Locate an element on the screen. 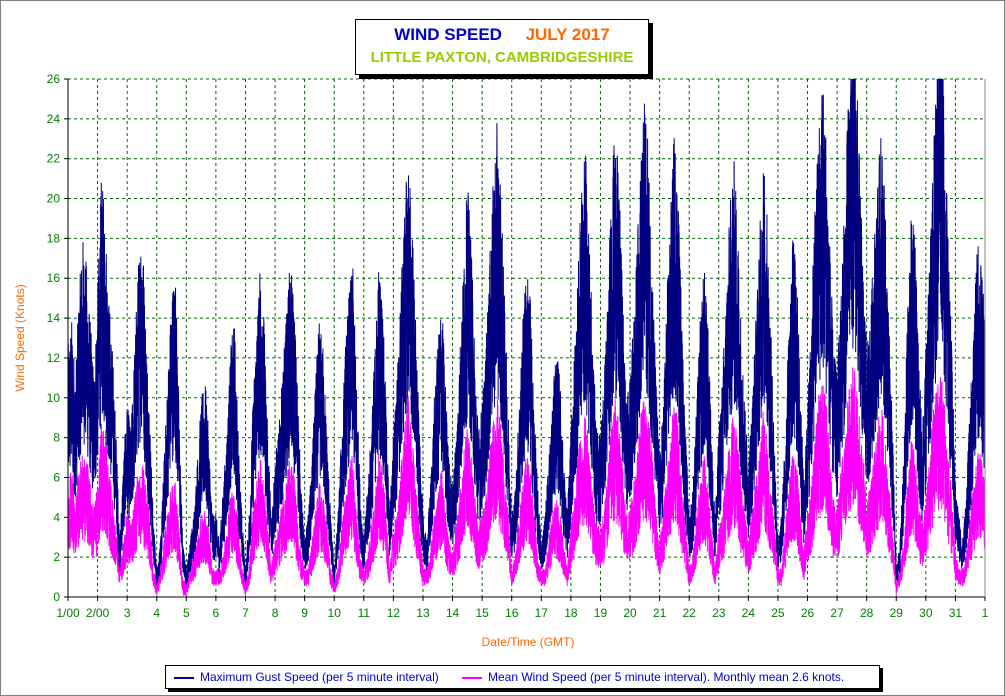  x-tick-label: 24 is located at coordinates (749, 613).